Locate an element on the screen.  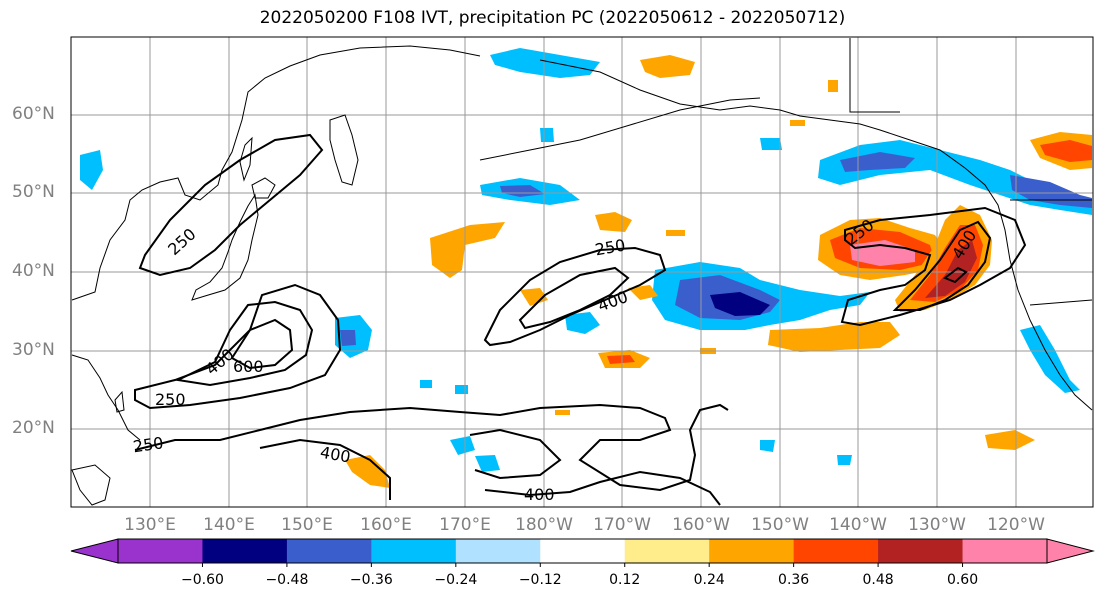
lon-label: 160°W is located at coordinates (701, 525).